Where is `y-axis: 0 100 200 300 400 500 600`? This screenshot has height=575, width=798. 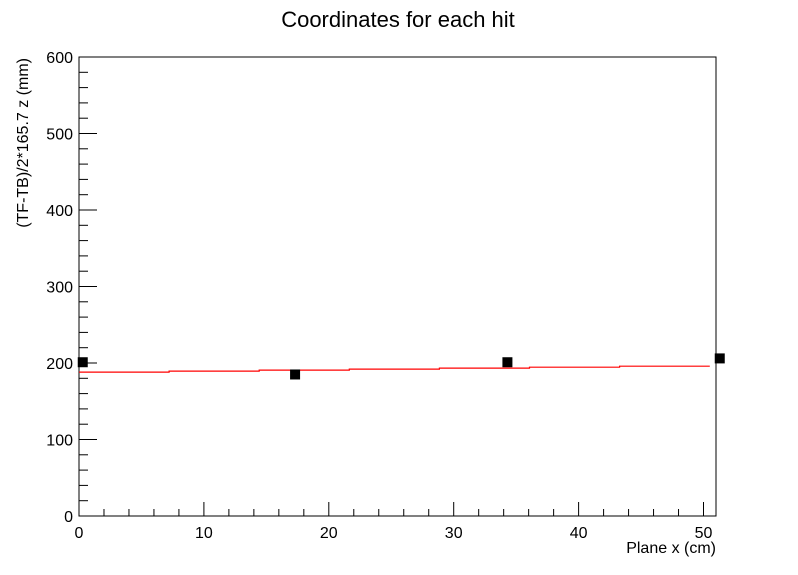
y-axis: 0 100 200 300 400 500 600 is located at coordinates (71, 288).